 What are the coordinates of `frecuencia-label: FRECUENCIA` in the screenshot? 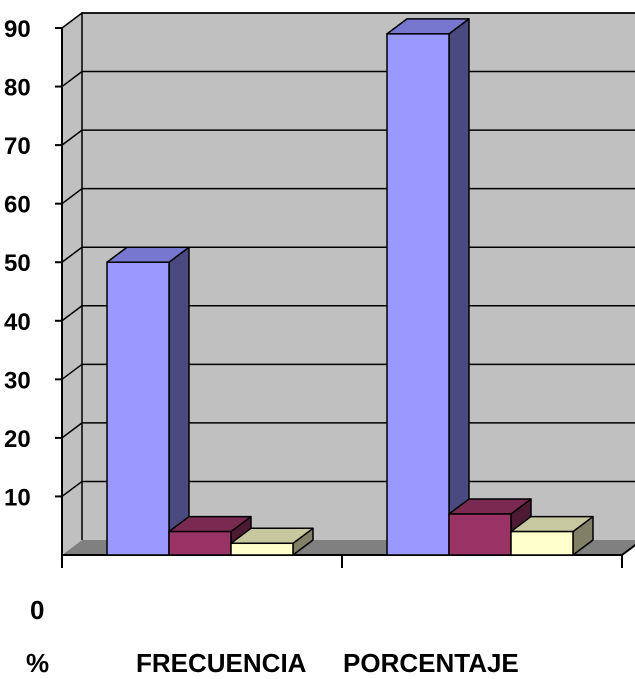 It's located at (221, 663).